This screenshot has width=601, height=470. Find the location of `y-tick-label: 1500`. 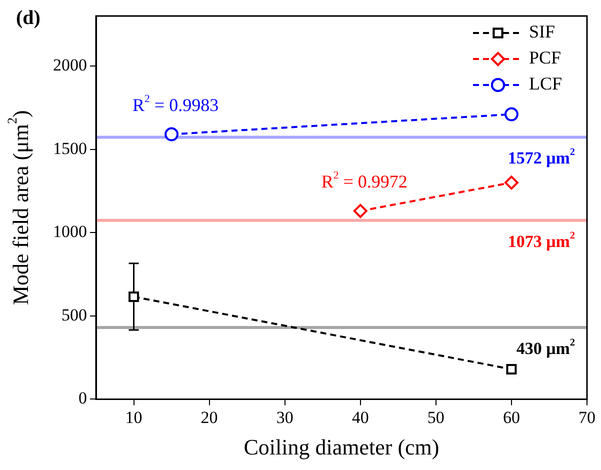

y-tick-label: 1500 is located at coordinates (70, 148).